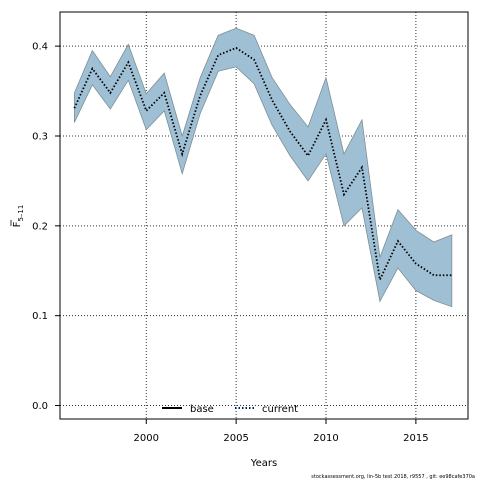 The height and width of the screenshot is (480, 480). What do you see at coordinates (21, 213) in the screenshot?
I see `y-axis-title-subscript: 5–11` at bounding box center [21, 213].